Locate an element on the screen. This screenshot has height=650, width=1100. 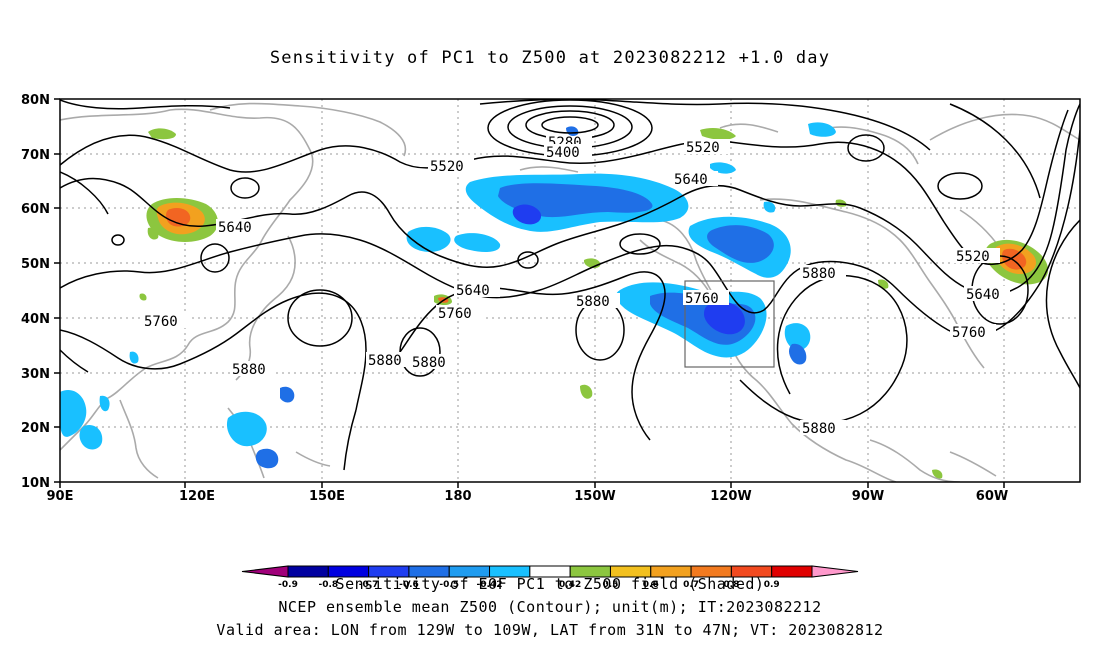
colorbar-segment is located at coordinates (835, 571).